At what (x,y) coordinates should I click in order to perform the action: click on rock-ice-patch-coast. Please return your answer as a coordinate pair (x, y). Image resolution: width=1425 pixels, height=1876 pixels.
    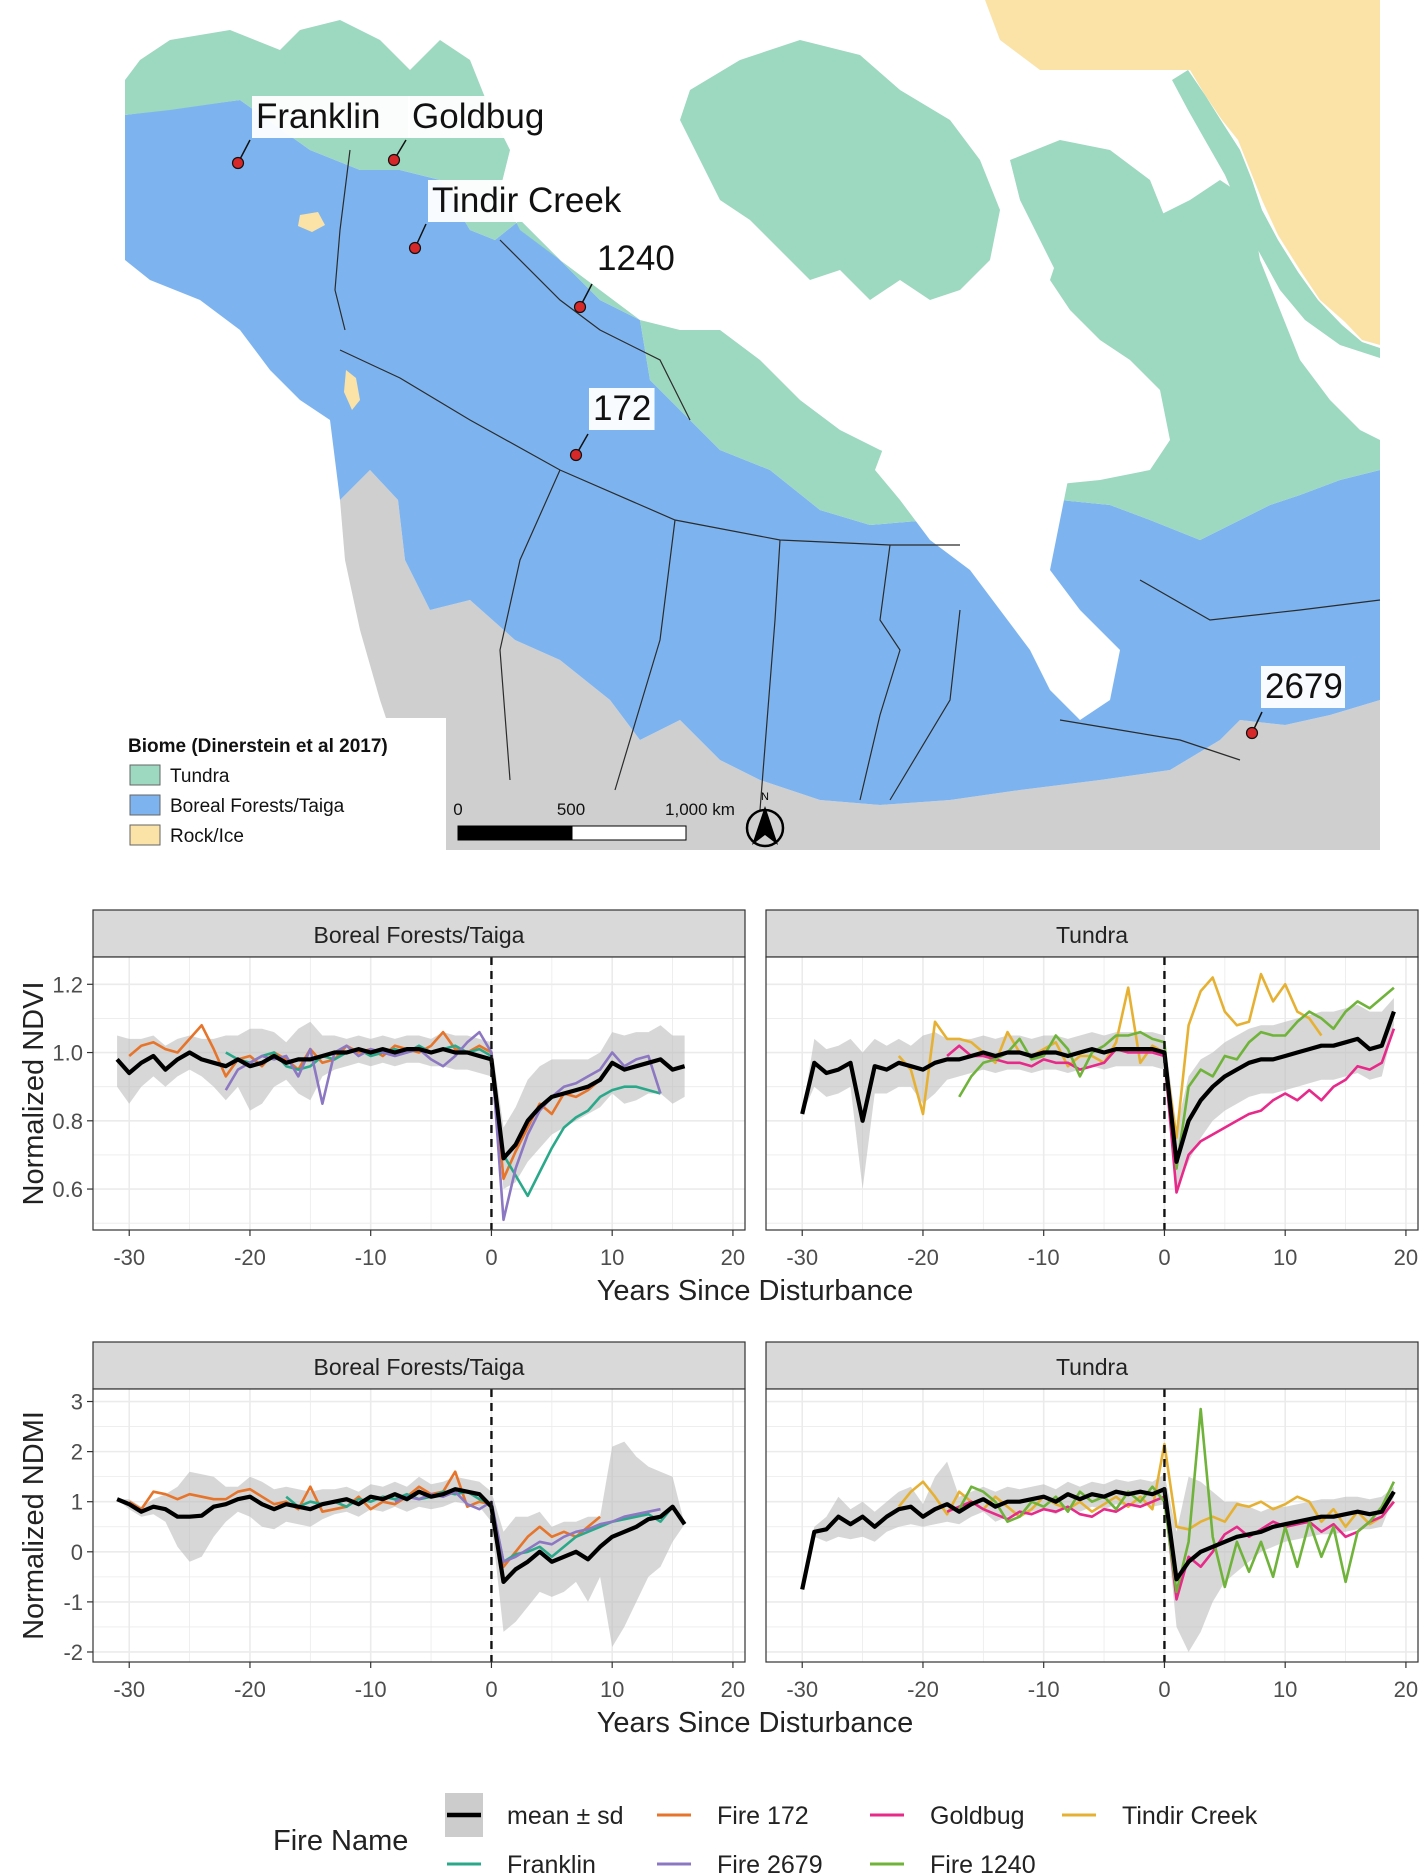
    Looking at the image, I should click on (352, 390).